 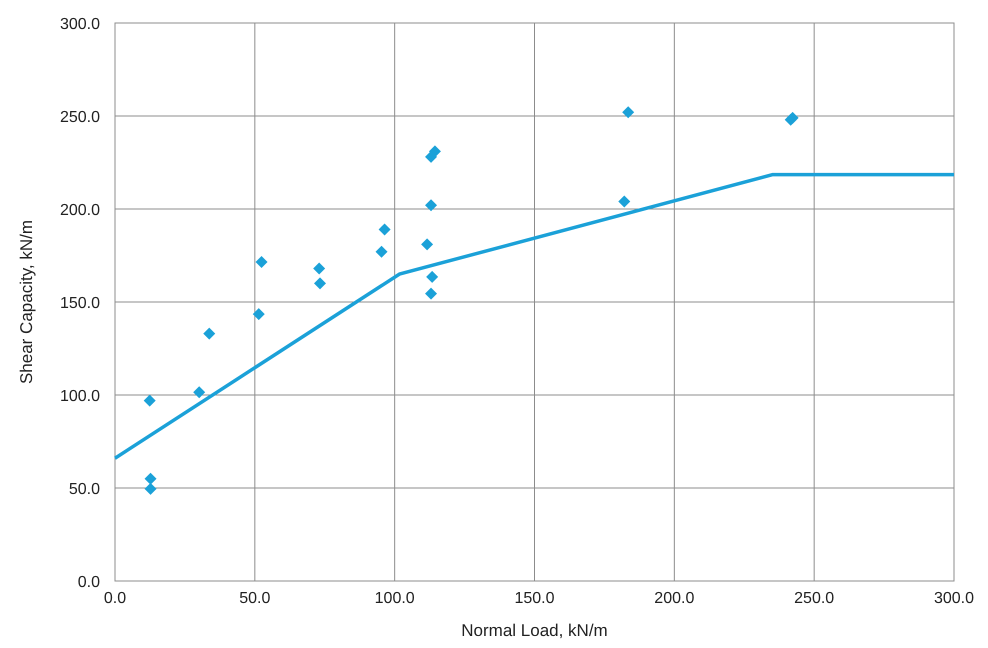 I want to click on x-tick-label: 50.0, so click(x=255, y=598).